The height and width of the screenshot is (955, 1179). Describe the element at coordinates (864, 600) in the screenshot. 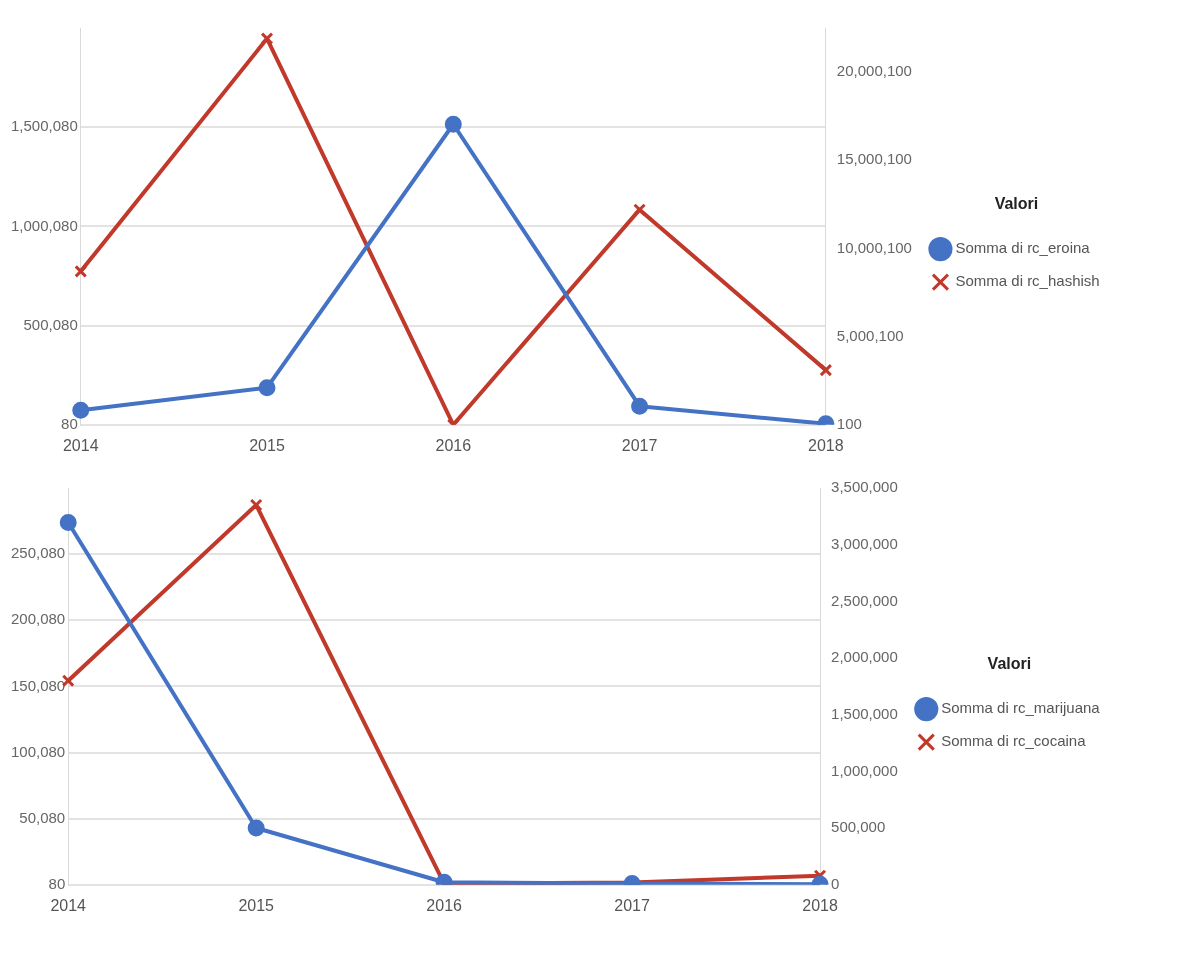

I see `y2-tick-label: 2,500,000` at that location.